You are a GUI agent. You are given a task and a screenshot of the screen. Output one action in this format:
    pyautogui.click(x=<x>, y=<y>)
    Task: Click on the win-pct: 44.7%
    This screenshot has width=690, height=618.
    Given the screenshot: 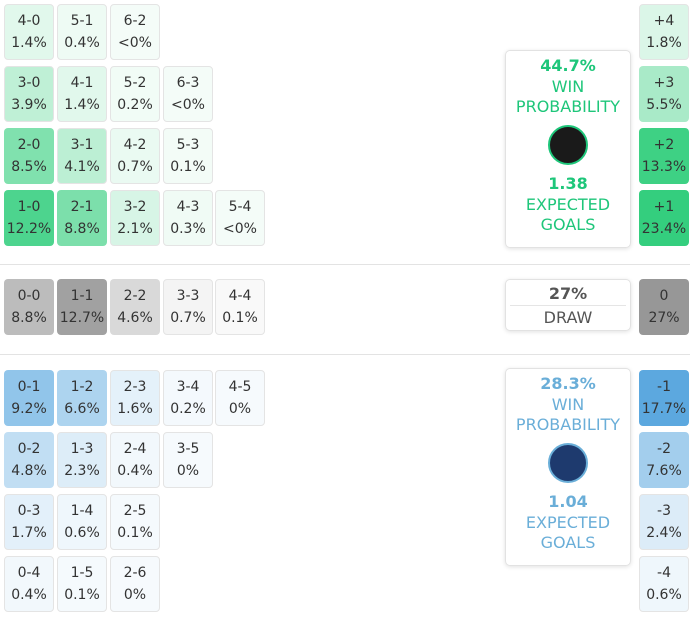 What is the action you would take?
    pyautogui.click(x=568, y=65)
    